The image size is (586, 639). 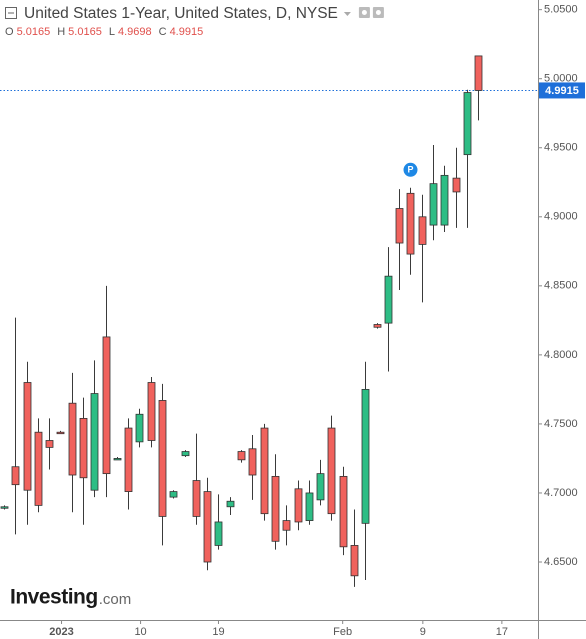 I want to click on y-tick-label: 5.0500, so click(x=561, y=10).